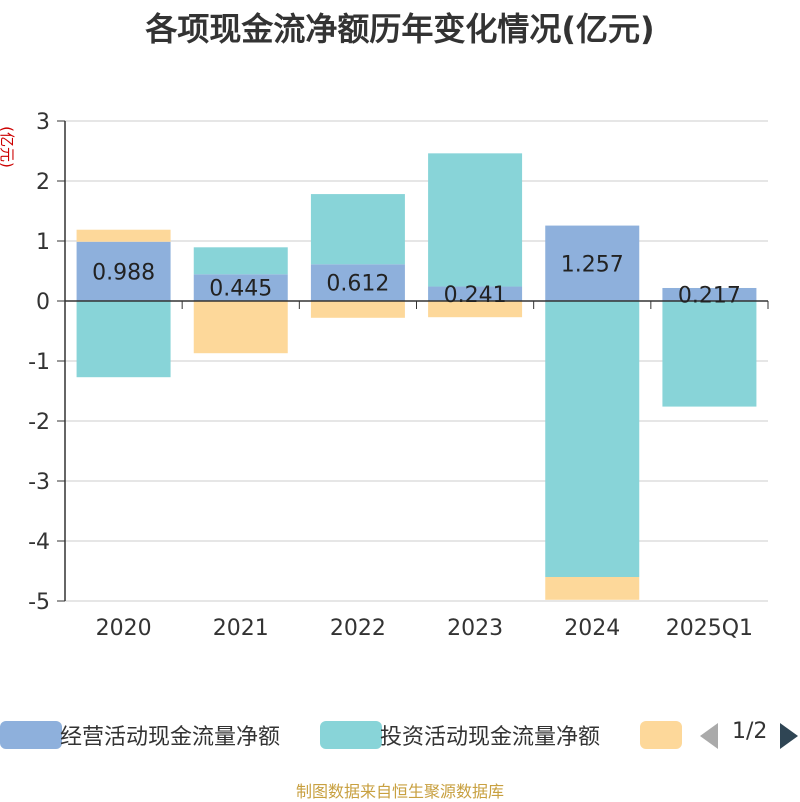 Image resolution: width=800 pixels, height=802 pixels. I want to click on bar-segment-2-2024, so click(592, 439).